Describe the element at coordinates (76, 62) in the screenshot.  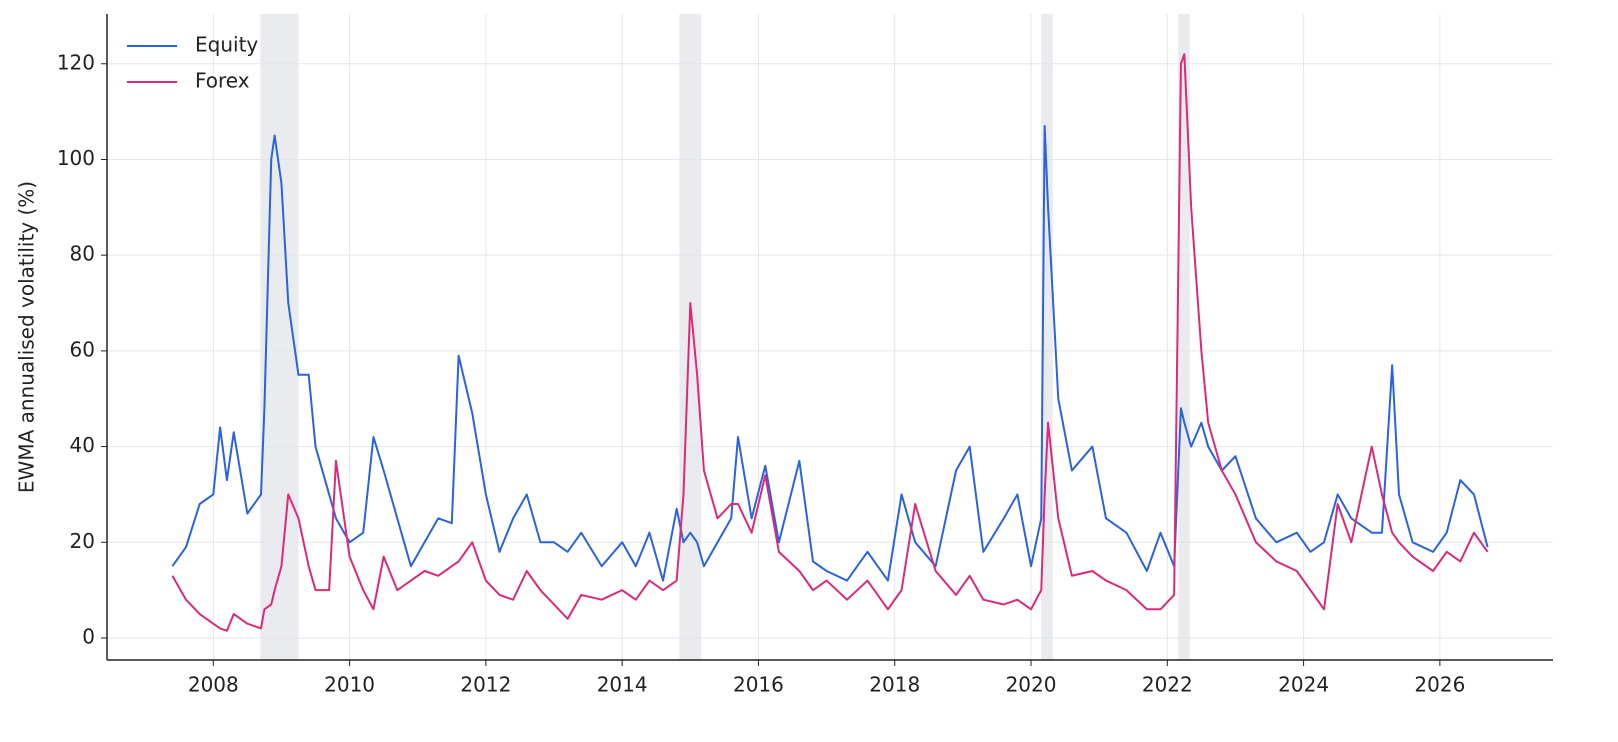
I see `y-tick-label: 120` at that location.